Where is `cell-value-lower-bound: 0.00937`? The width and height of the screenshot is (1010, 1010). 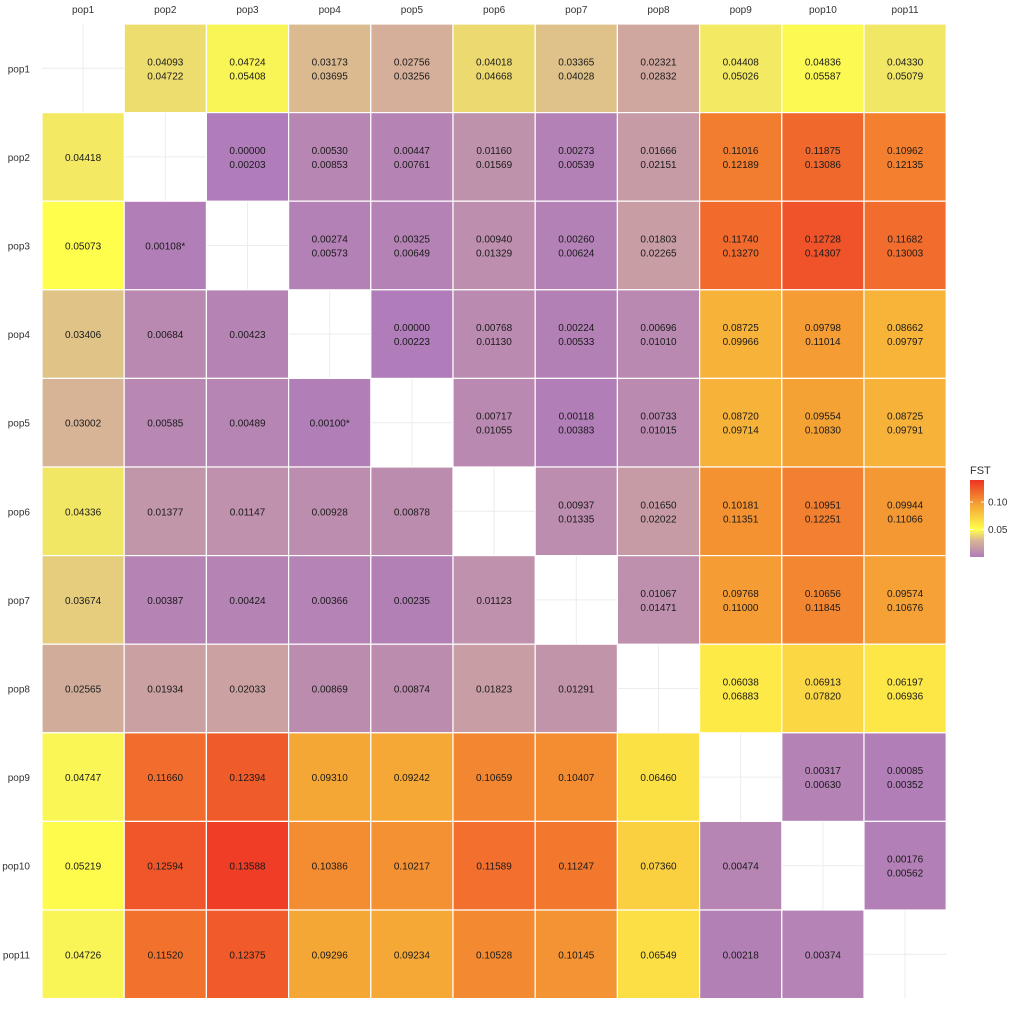 cell-value-lower-bound: 0.00937 is located at coordinates (576, 505).